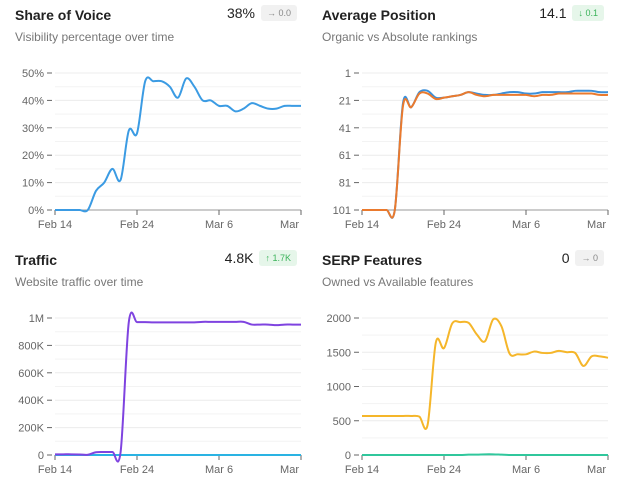 Image resolution: width=637 pixels, height=487 pixels. Describe the element at coordinates (278, 258) in the screenshot. I see `change-badge: ↑ 1.7K` at that location.